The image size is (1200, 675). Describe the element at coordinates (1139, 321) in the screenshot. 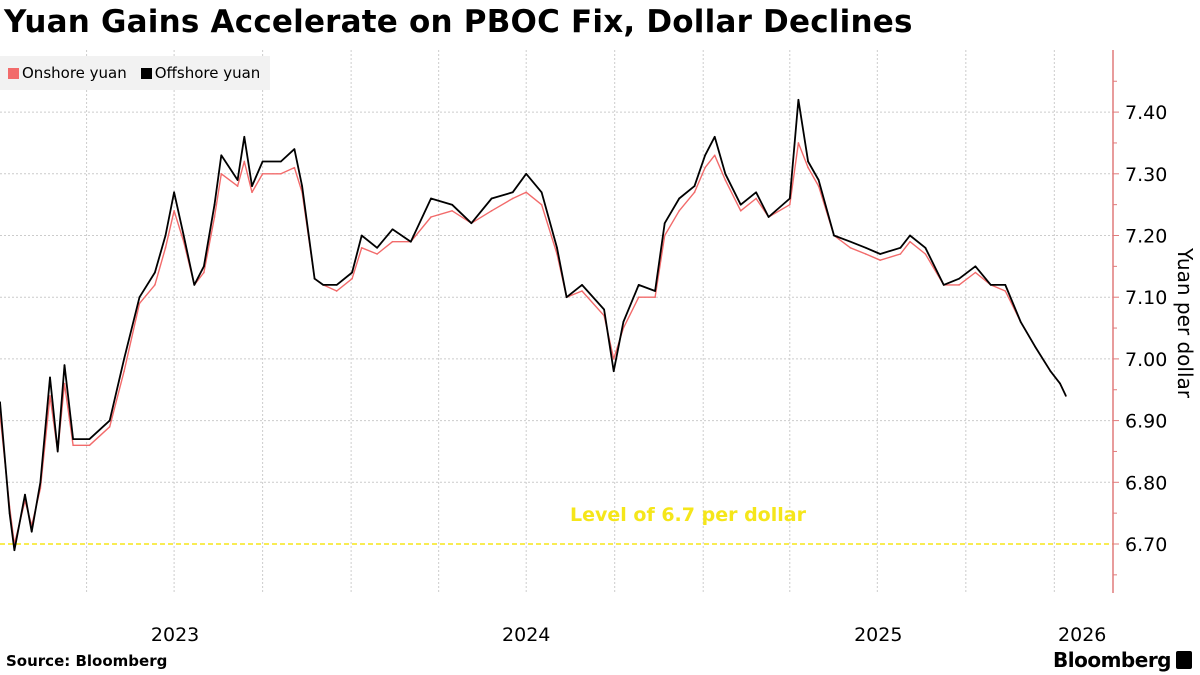

I see `y-axis: 6.70 6.80 6.90 7.00 7.10 7.20 7.30 7.40` at that location.